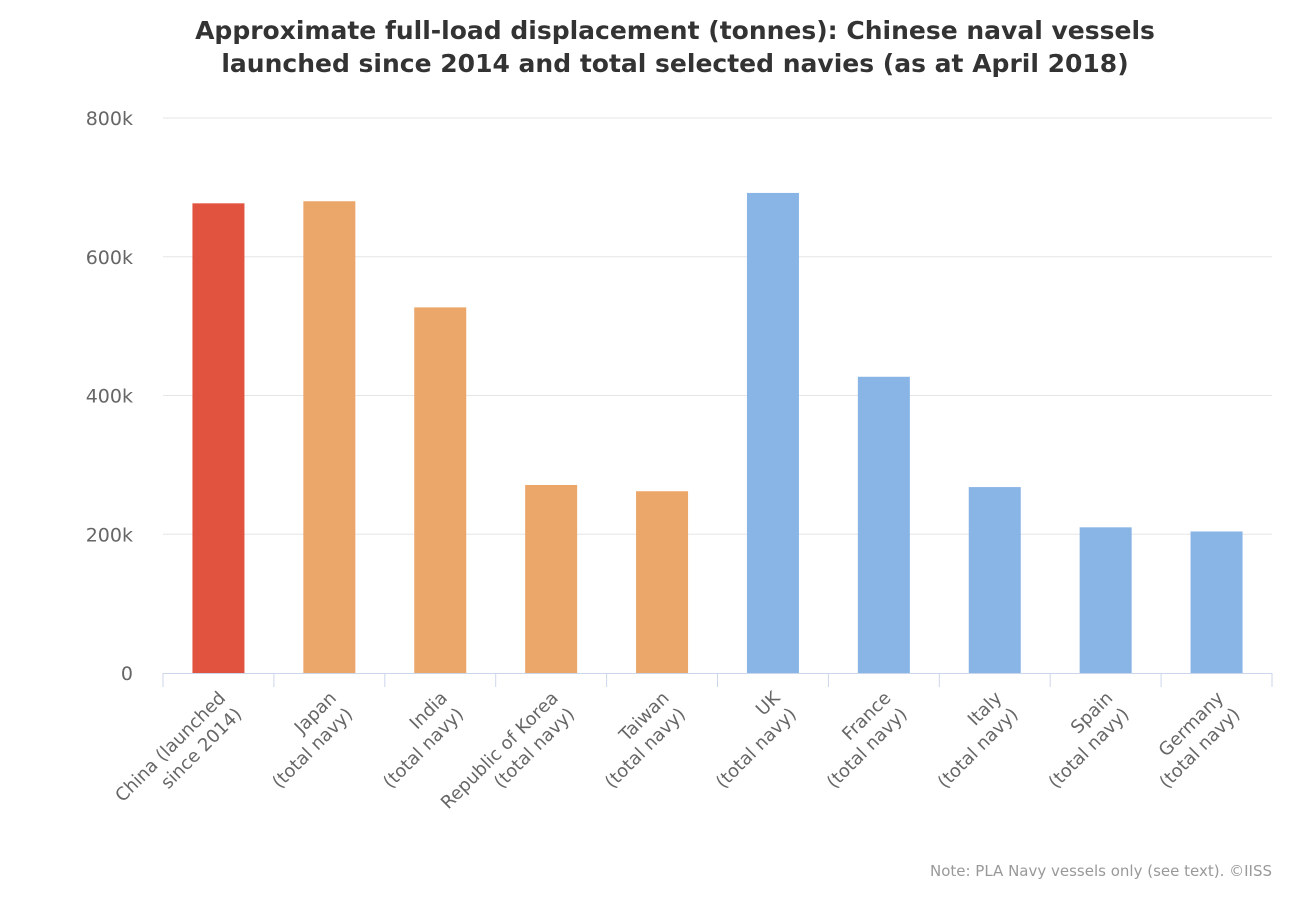 This screenshot has width=1314, height=904. What do you see at coordinates (637, 740) in the screenshot?
I see `x-tick-label: Taiwan(total navy)` at bounding box center [637, 740].